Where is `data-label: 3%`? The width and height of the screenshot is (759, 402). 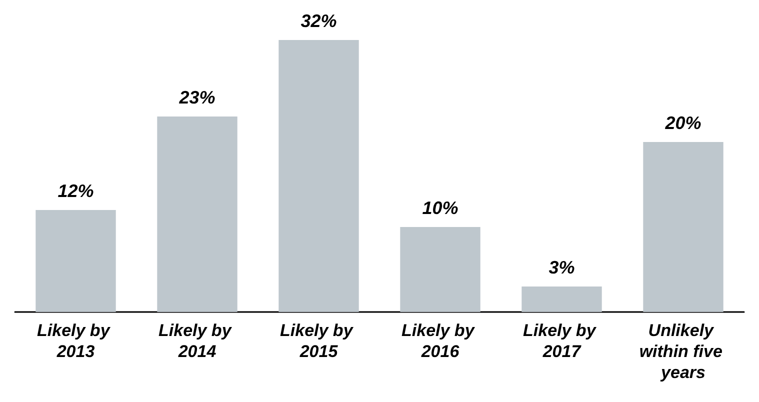
data-label: 3% is located at coordinates (561, 268).